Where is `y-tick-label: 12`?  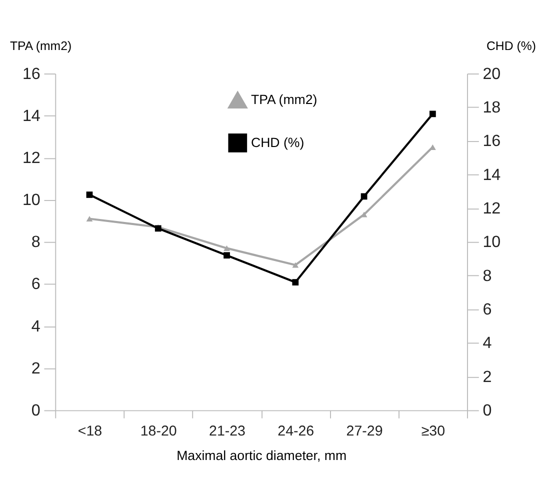 y-tick-label: 12 is located at coordinates (31, 157).